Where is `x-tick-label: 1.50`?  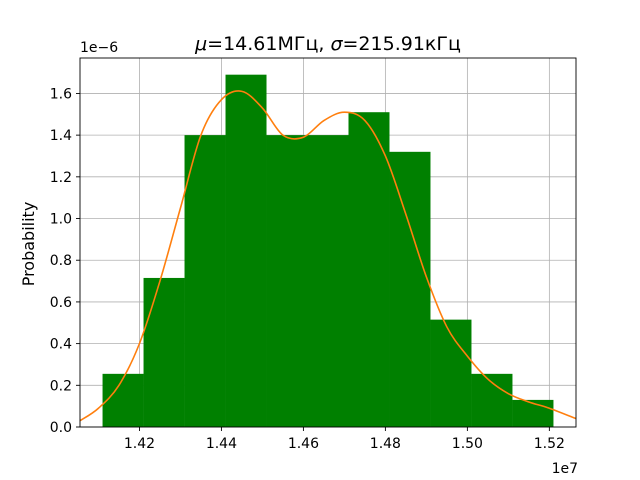
x-tick-label: 1.50 is located at coordinates (467, 444).